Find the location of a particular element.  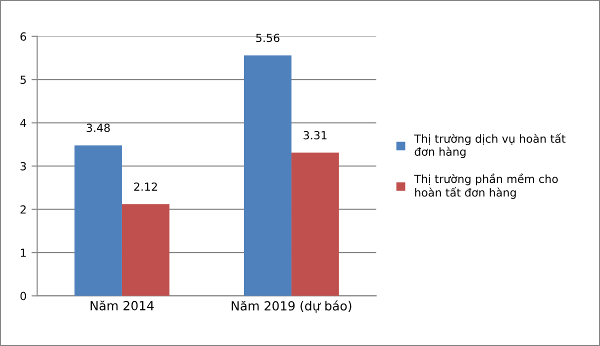

y-tick-label: 5 is located at coordinates (23, 80).